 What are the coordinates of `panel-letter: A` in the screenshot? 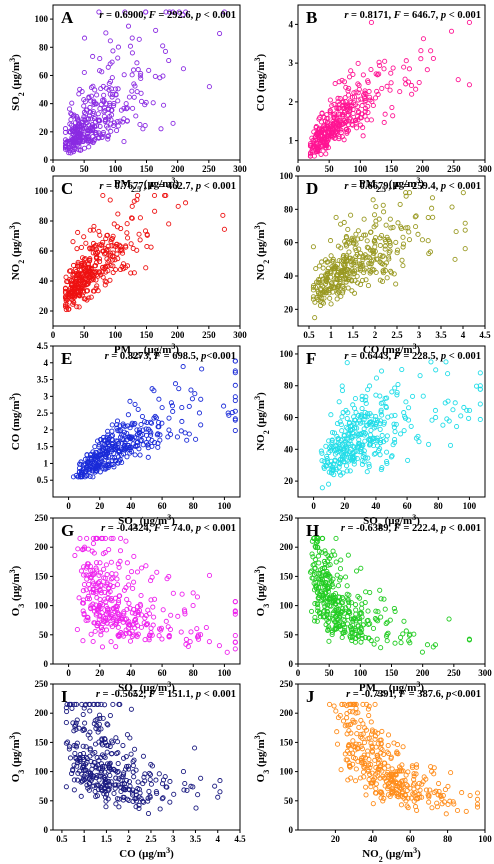 It's located at (67, 17).